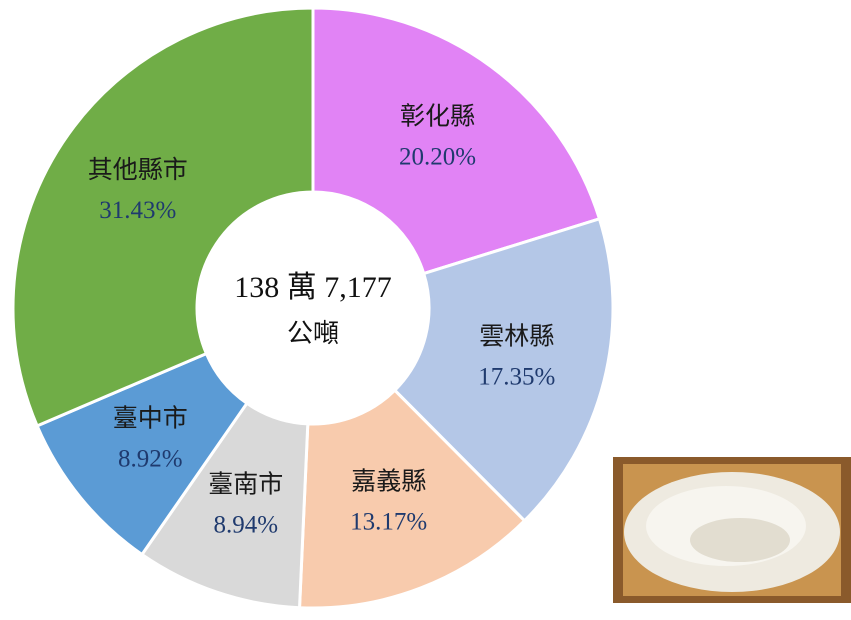  I want to click on slice-name: 嘉義縣, so click(388, 482).